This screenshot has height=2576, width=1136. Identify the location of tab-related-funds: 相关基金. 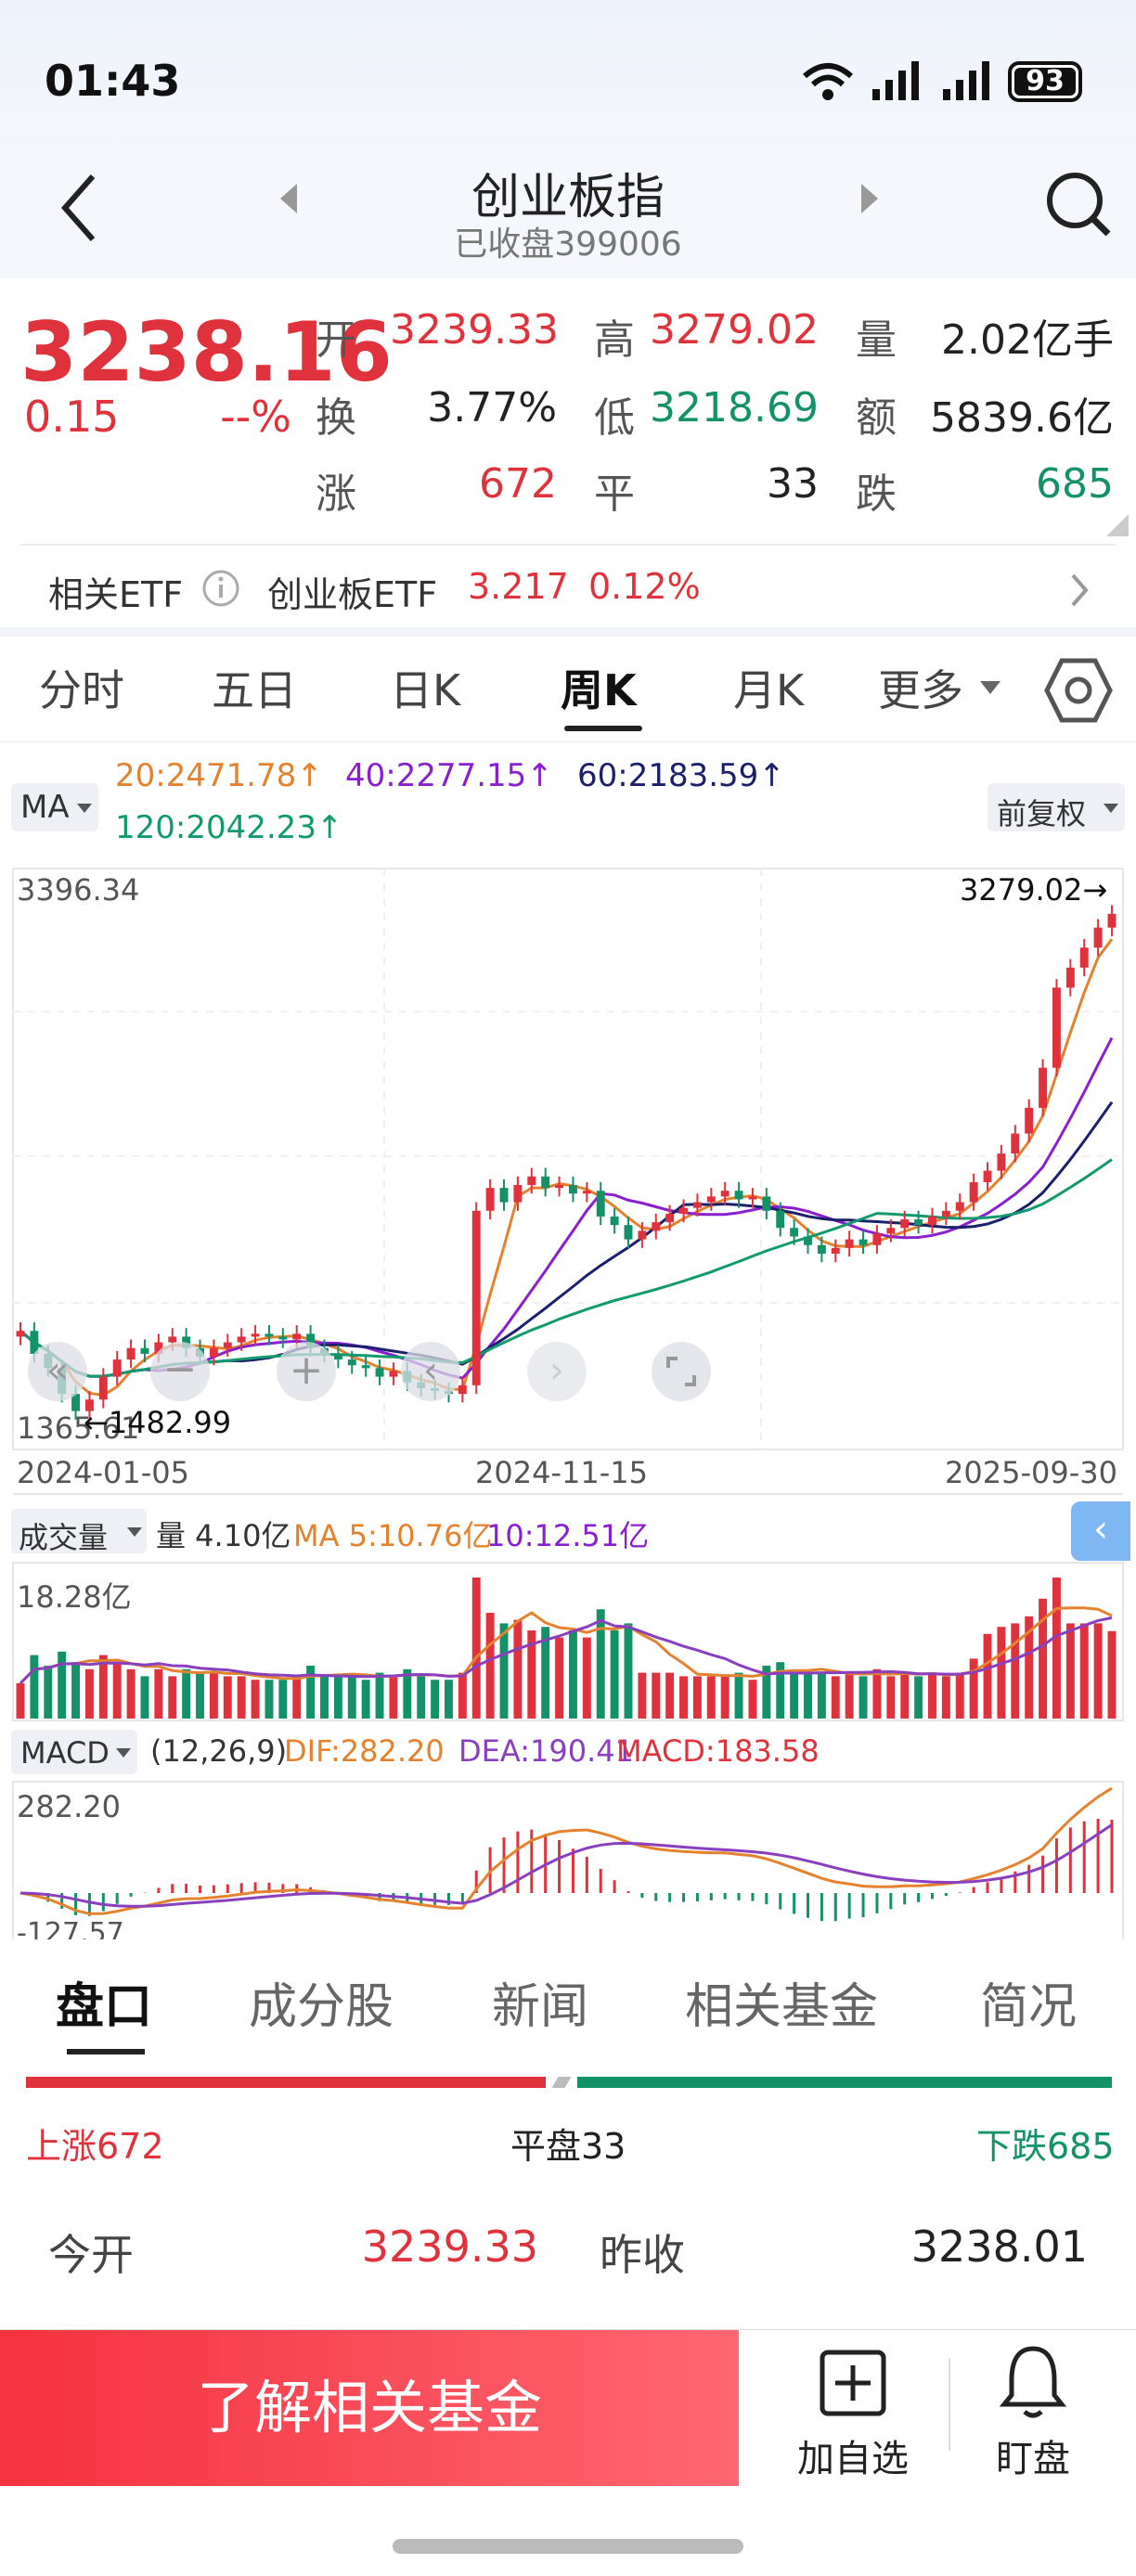
(782, 2007).